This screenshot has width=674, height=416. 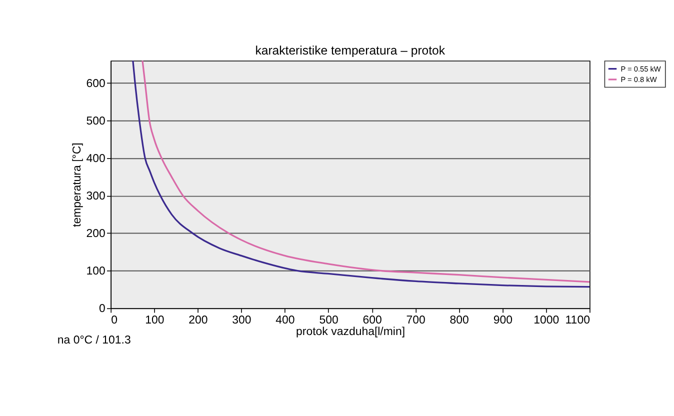 What do you see at coordinates (416, 320) in the screenshot?
I see `x-tick-label: 700` at bounding box center [416, 320].